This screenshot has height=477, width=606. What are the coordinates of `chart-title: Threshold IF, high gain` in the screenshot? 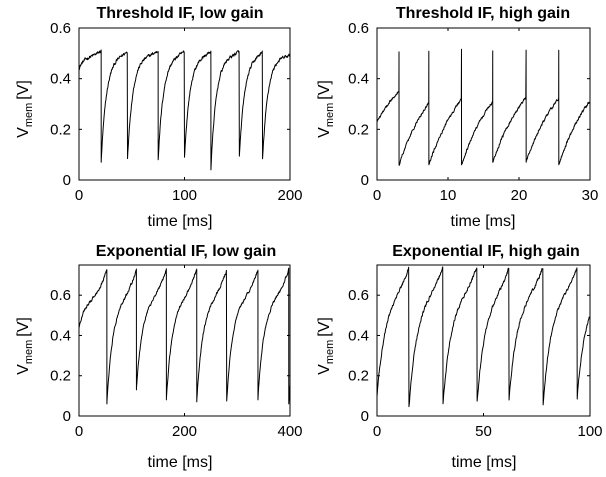 It's located at (483, 13).